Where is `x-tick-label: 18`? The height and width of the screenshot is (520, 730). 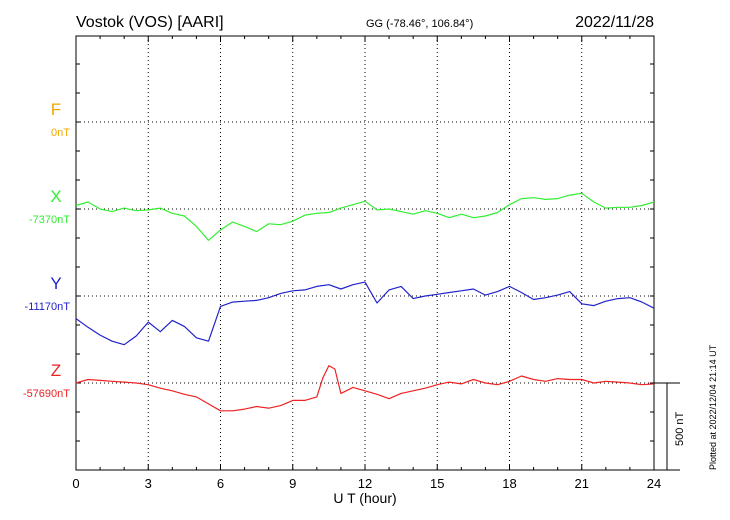 x-tick-label: 18 is located at coordinates (509, 483).